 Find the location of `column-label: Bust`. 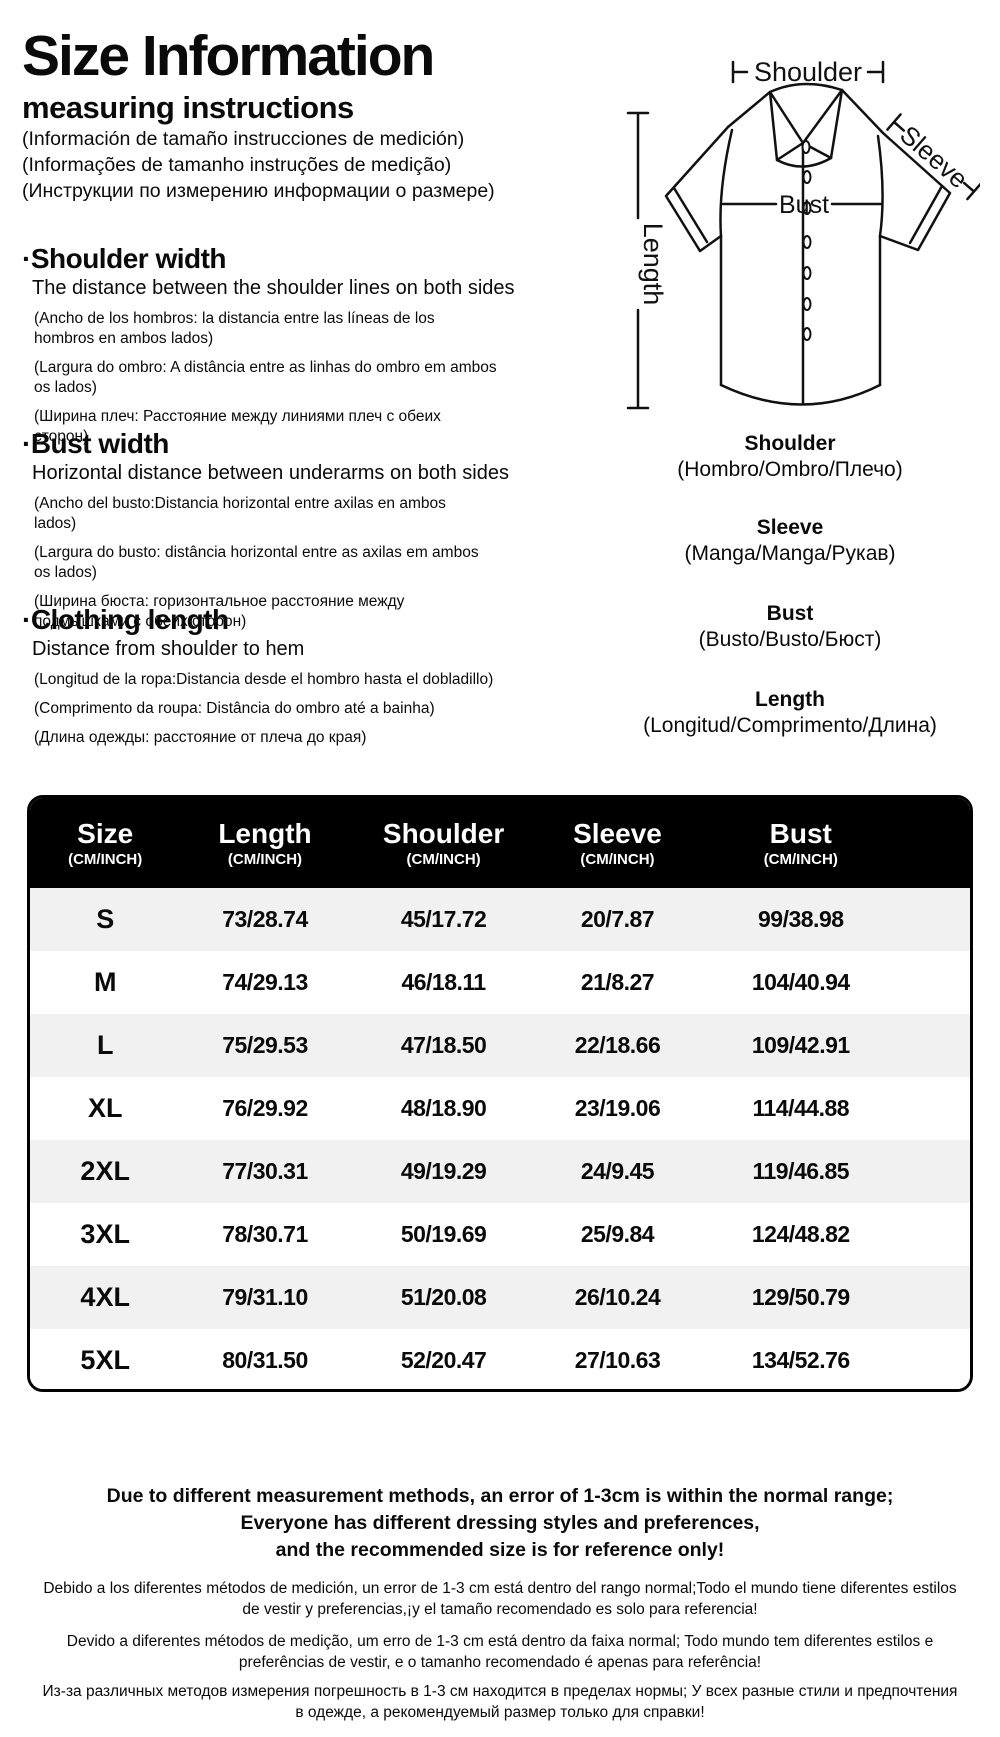

column-label: Bust is located at coordinates (800, 833).